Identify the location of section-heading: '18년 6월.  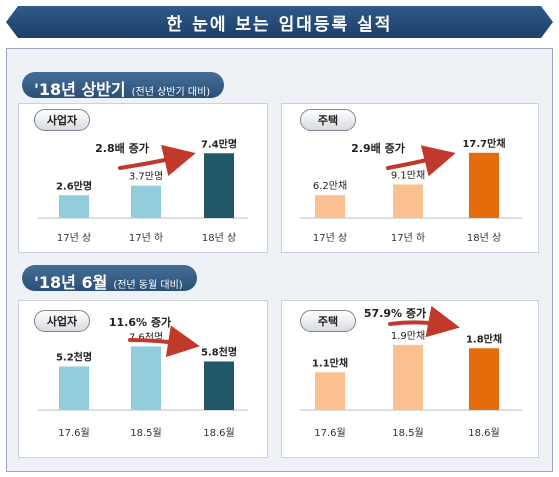
(71, 282).